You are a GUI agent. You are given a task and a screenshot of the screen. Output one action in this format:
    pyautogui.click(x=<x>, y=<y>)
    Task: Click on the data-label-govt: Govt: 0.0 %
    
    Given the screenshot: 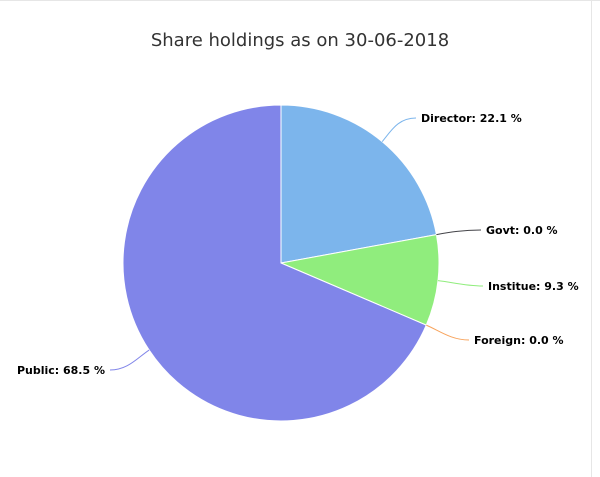 What is the action you would take?
    pyautogui.click(x=522, y=230)
    